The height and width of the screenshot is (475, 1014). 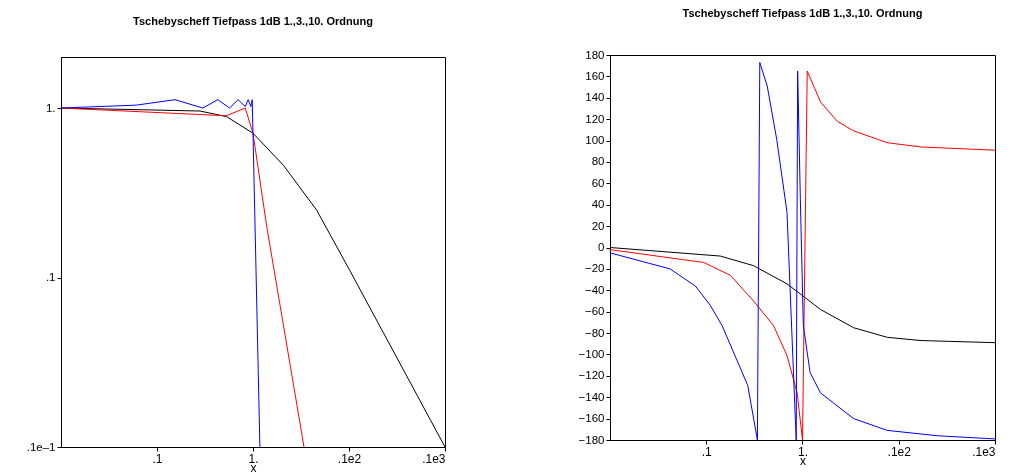 What do you see at coordinates (591, 353) in the screenshot?
I see `y-tick-label: −100` at bounding box center [591, 353].